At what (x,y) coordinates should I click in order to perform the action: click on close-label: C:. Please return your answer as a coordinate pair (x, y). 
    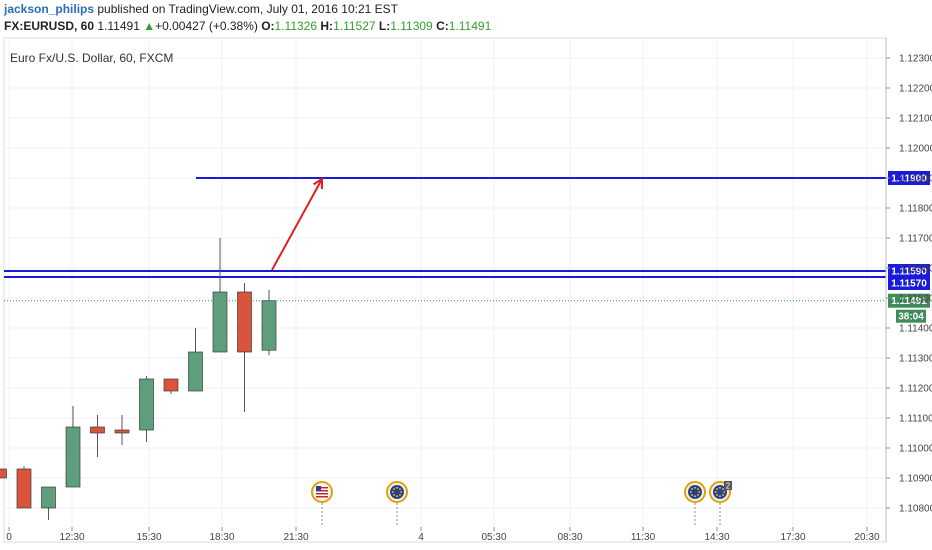
    Looking at the image, I should click on (442, 26).